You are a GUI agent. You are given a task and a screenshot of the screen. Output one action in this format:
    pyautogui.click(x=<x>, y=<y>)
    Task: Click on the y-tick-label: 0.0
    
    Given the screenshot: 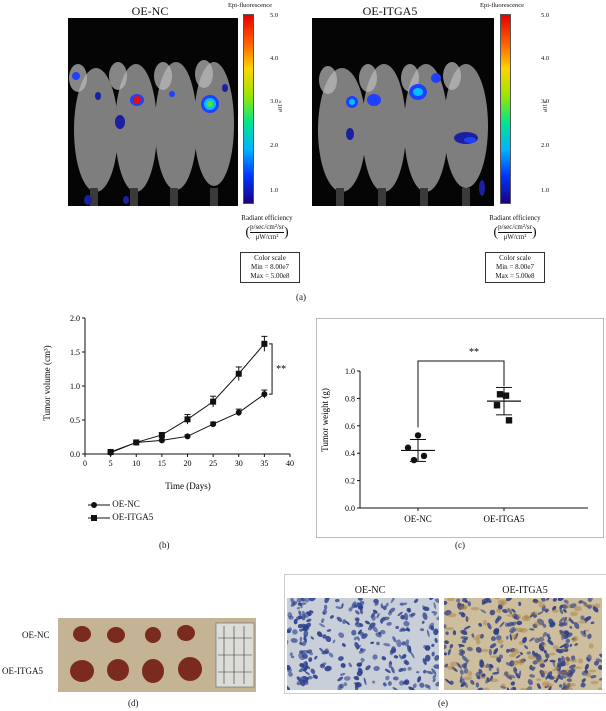 What is the action you would take?
    pyautogui.click(x=75, y=454)
    